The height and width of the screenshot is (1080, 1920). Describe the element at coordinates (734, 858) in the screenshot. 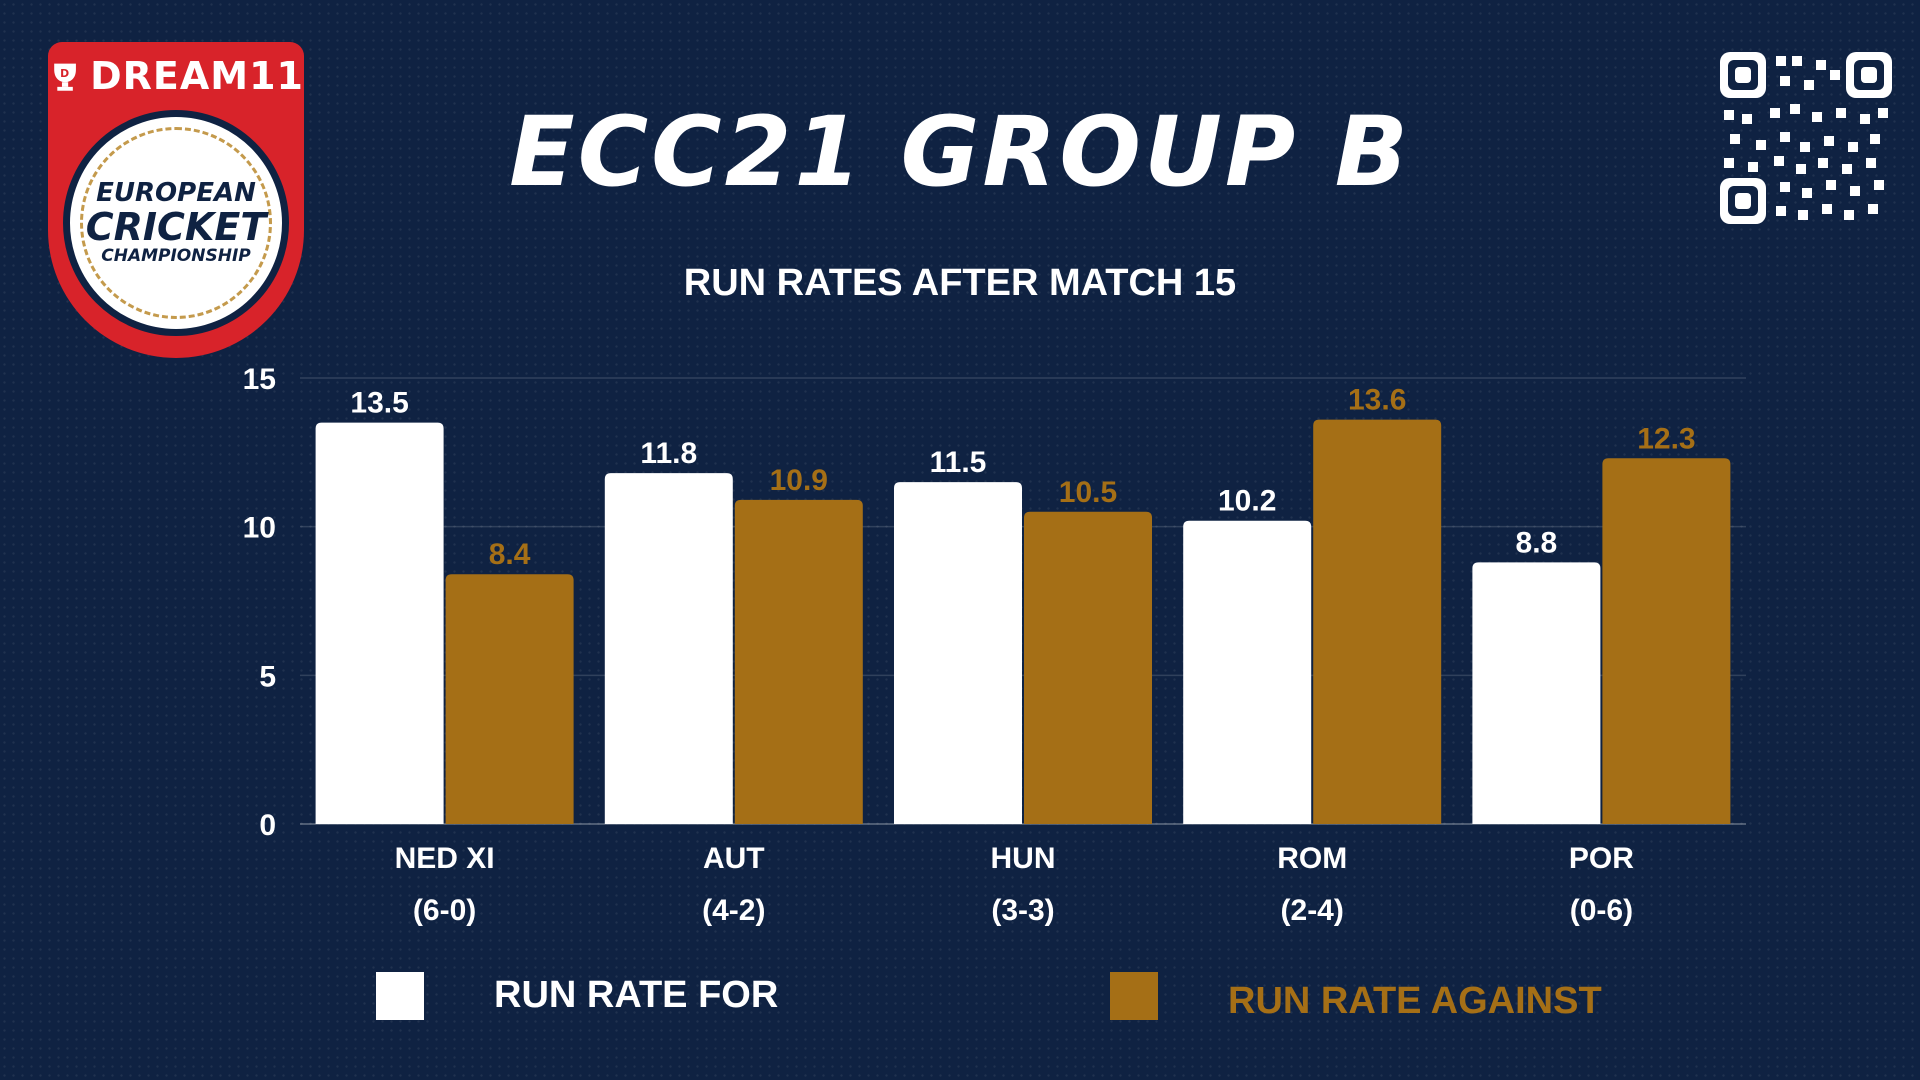

I see `x-tick-label: AUT` at that location.